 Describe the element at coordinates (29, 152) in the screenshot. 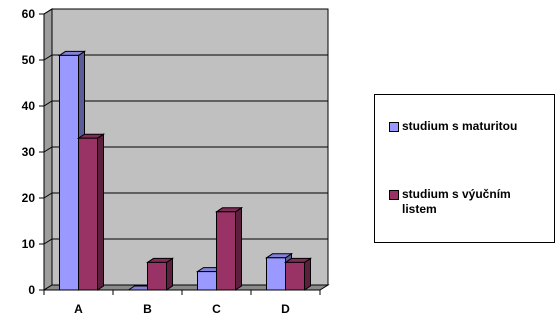

I see `y-tick-label: 30` at that location.